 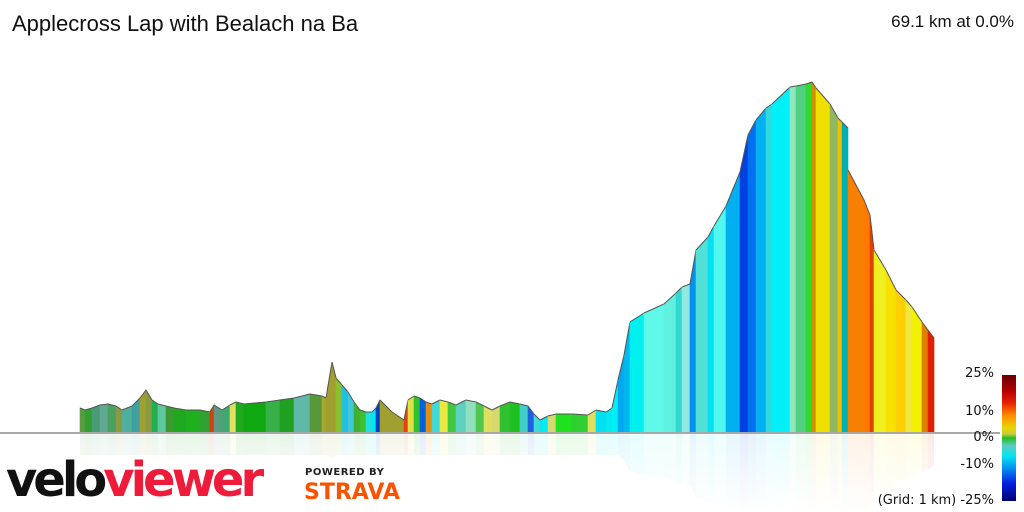 I want to click on strava-logo: STRAVA, so click(x=352, y=492).